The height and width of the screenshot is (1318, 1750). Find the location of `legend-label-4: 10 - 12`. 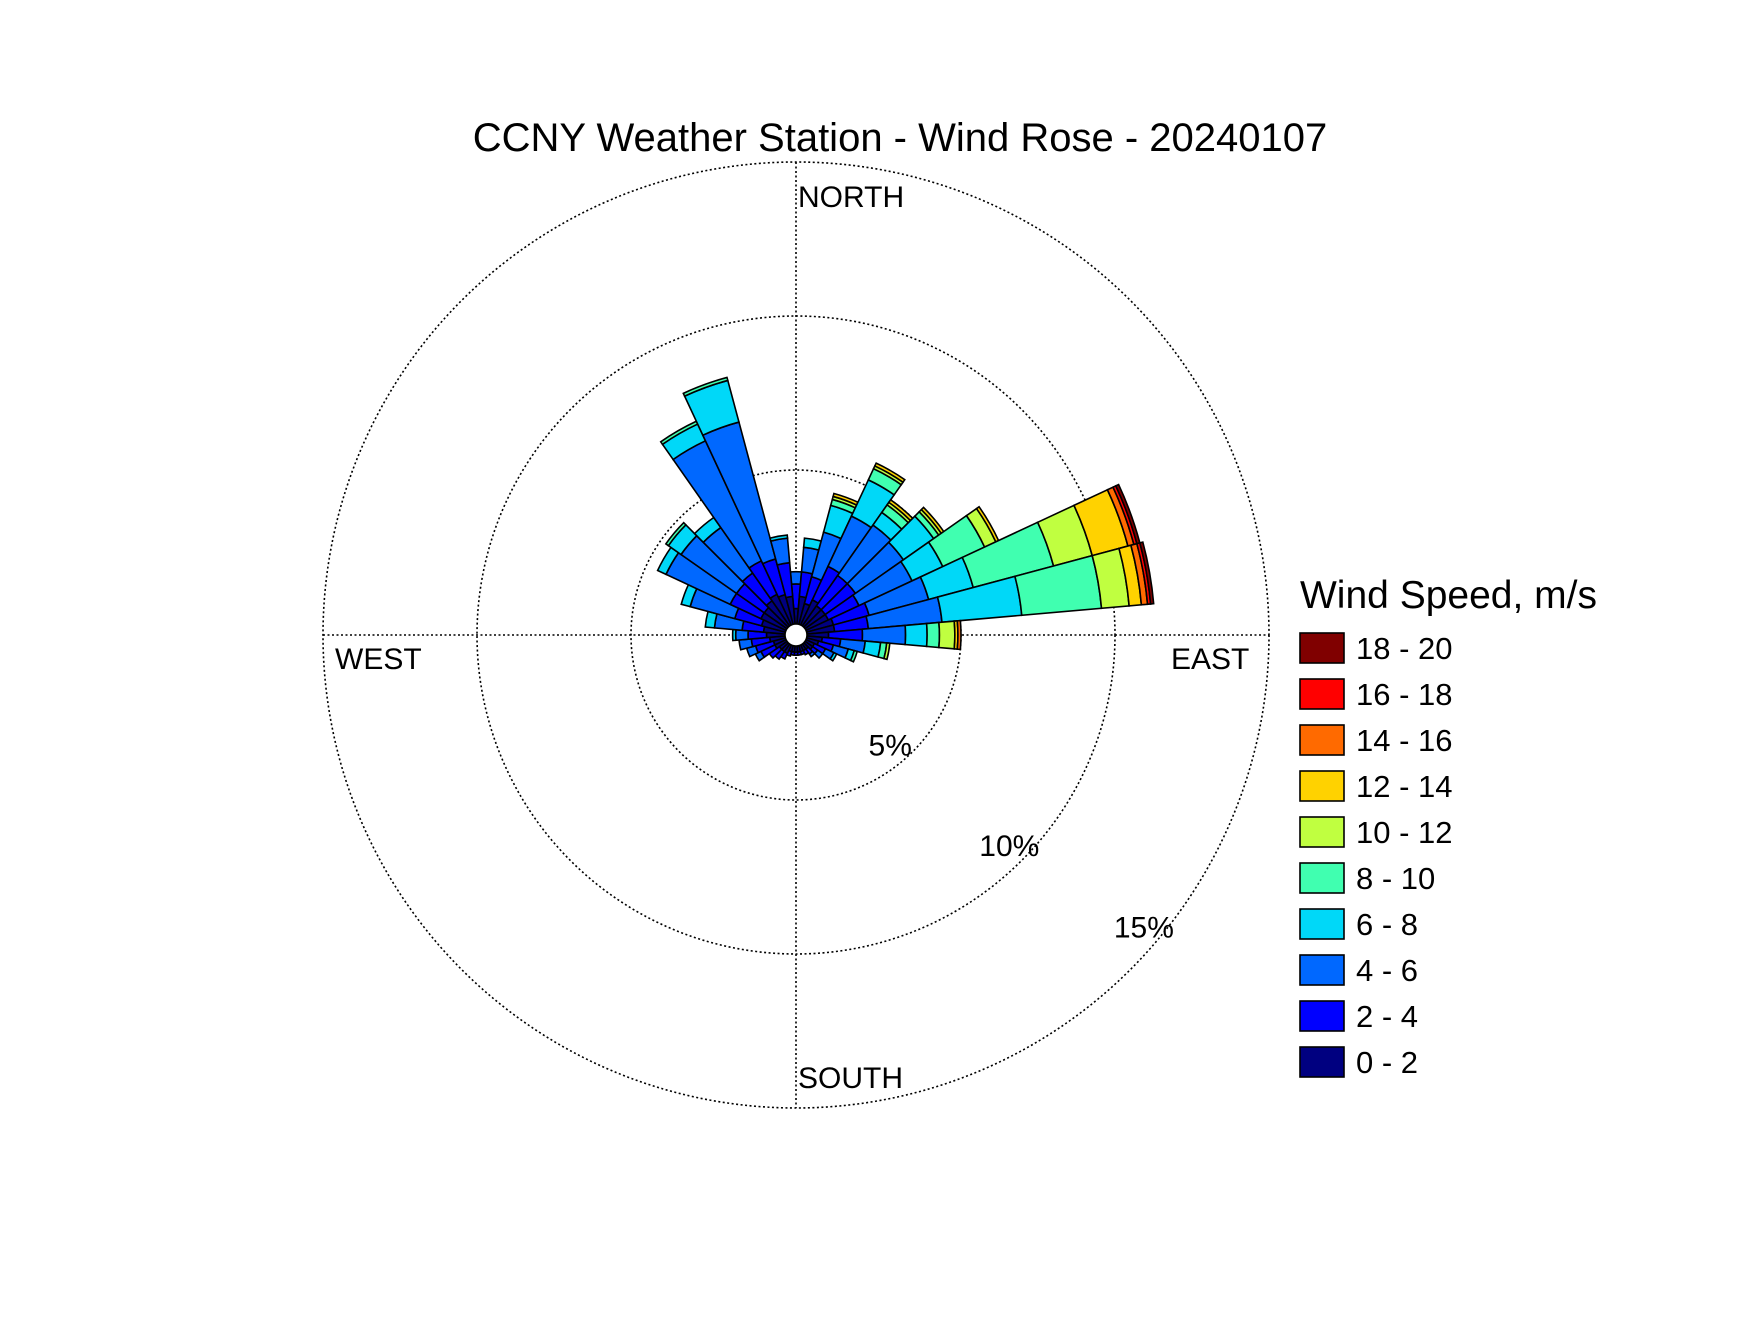

legend-label-4: 10 - 12 is located at coordinates (1404, 832).